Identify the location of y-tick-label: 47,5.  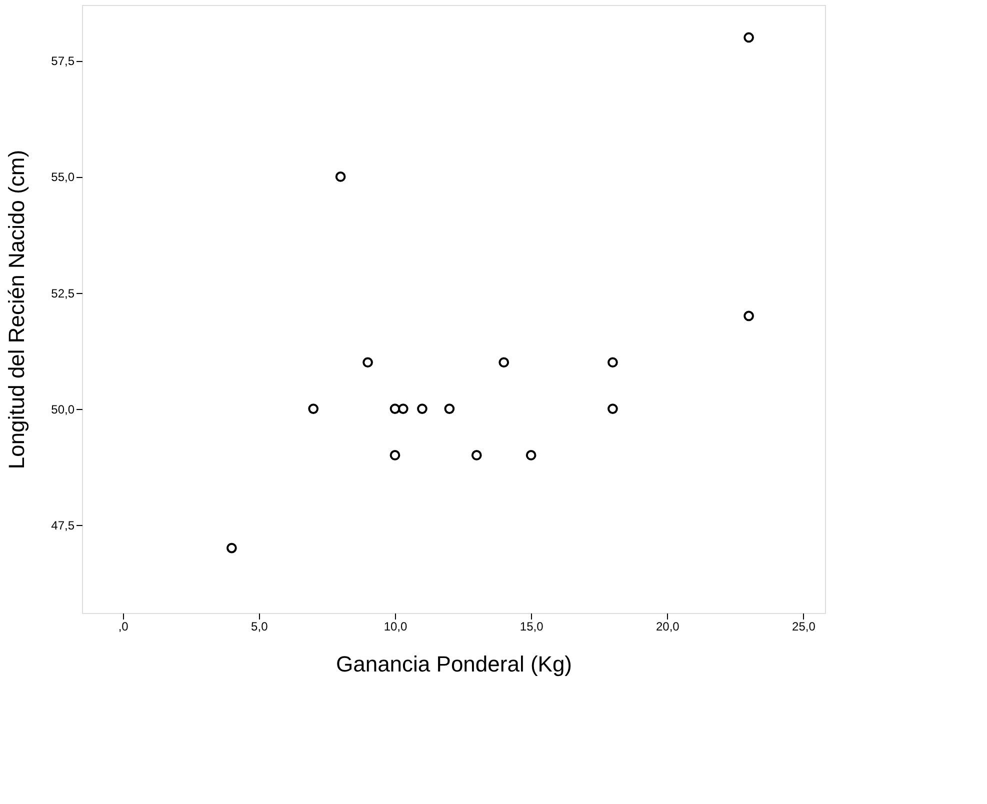
(63, 525).